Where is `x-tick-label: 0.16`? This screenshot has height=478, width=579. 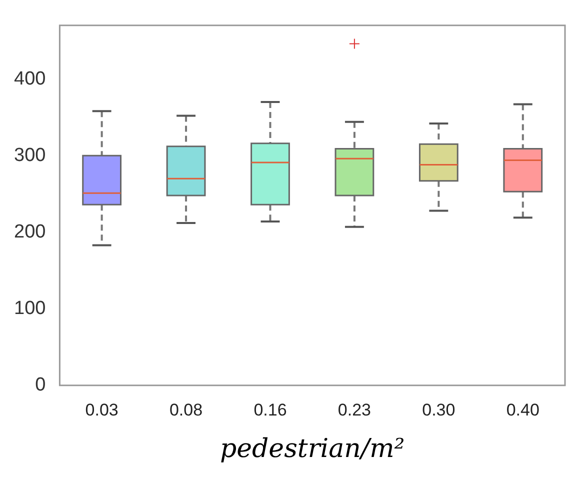
x-tick-label: 0.16 is located at coordinates (270, 410).